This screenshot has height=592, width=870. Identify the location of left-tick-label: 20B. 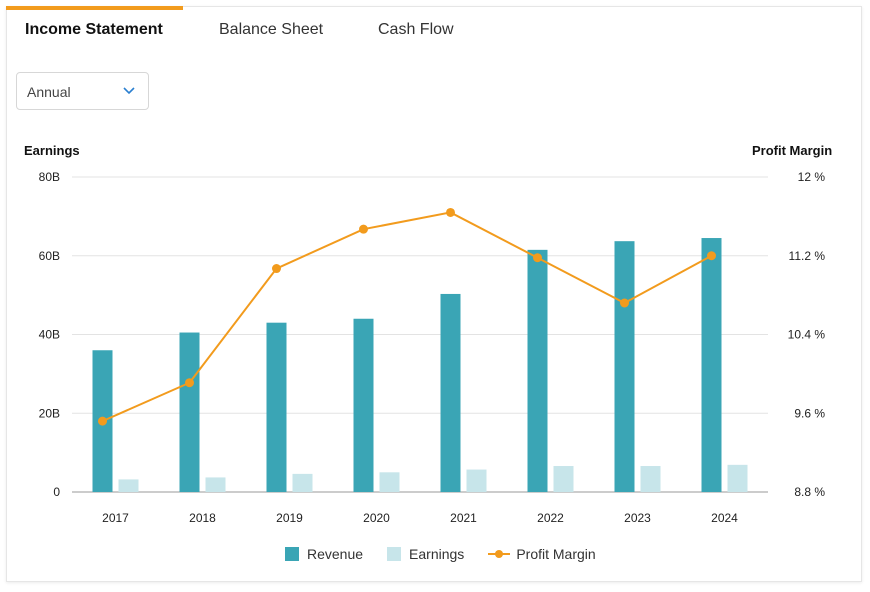
(49, 413).